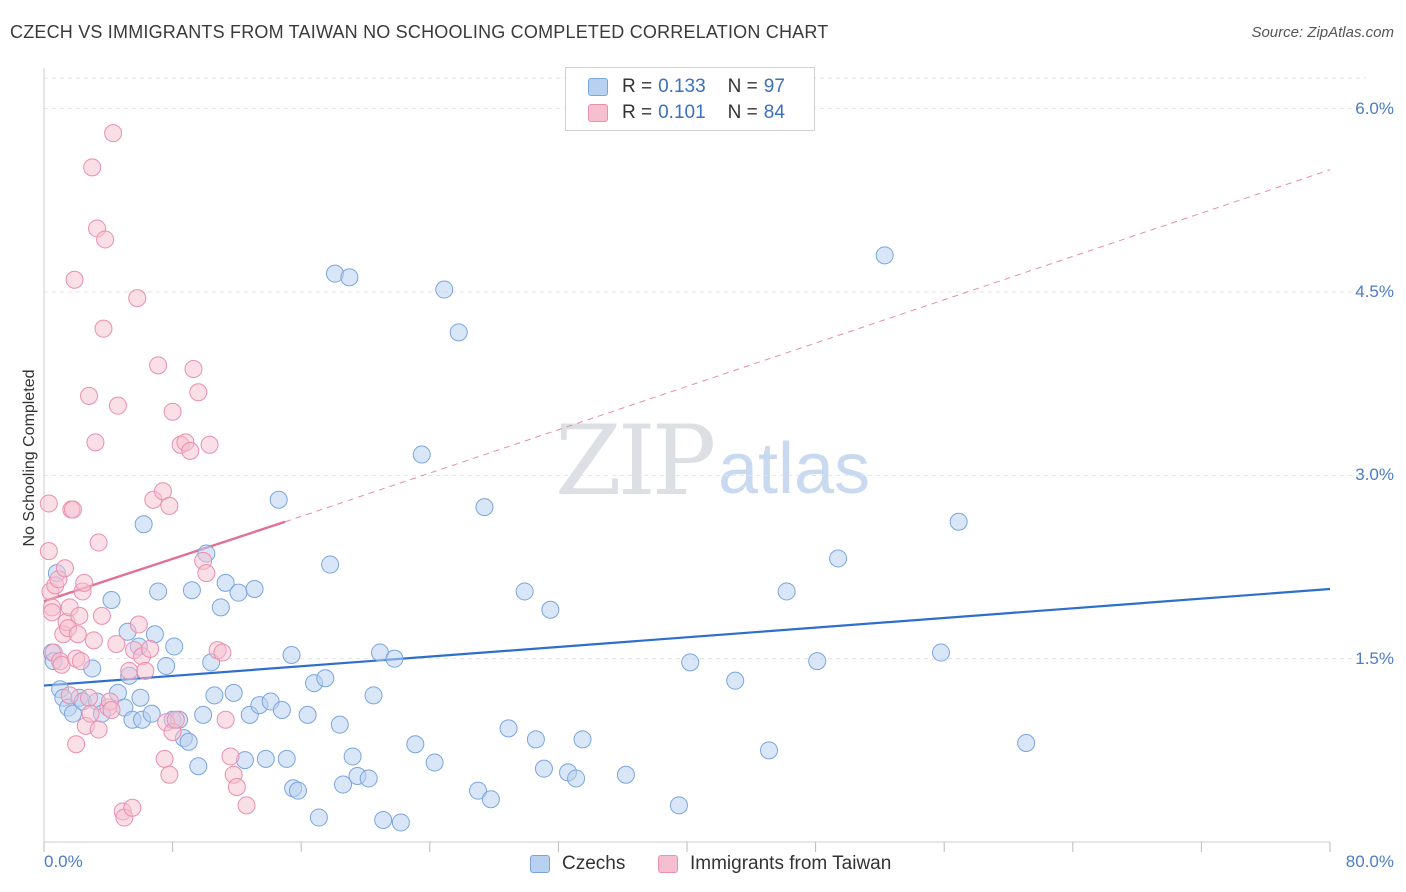 The height and width of the screenshot is (892, 1406). Describe the element at coordinates (774, 86) in the screenshot. I see `n-value: 97` at that location.